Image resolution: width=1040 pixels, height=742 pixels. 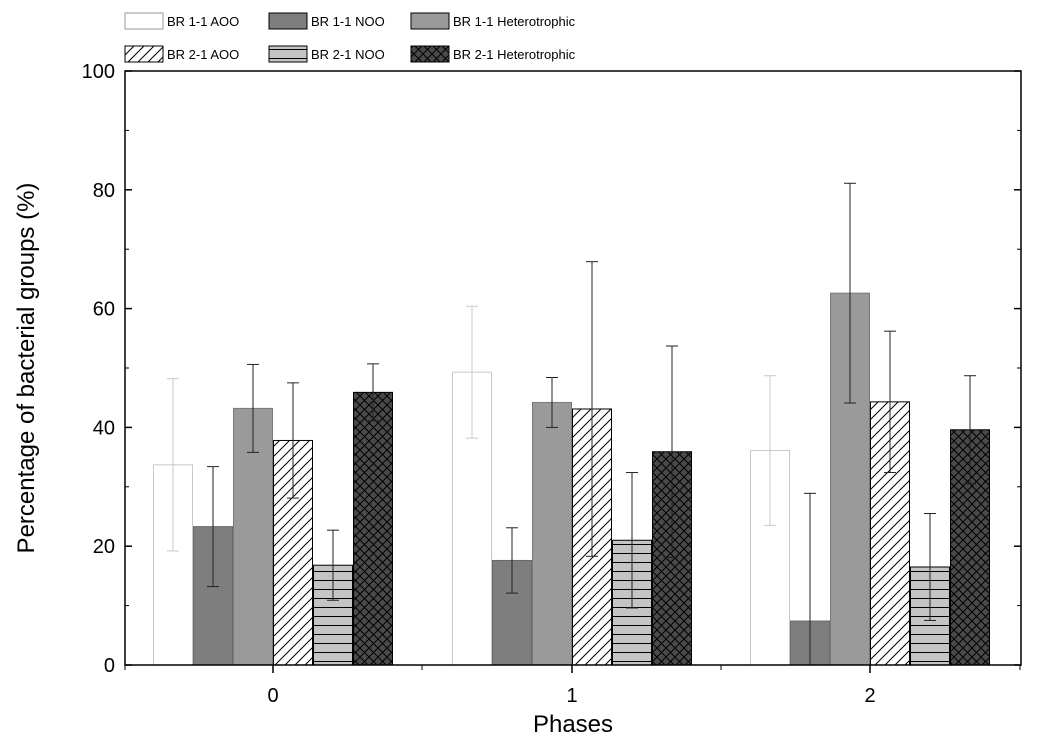 What do you see at coordinates (573, 724) in the screenshot?
I see `x-axis-title: Phases` at bounding box center [573, 724].